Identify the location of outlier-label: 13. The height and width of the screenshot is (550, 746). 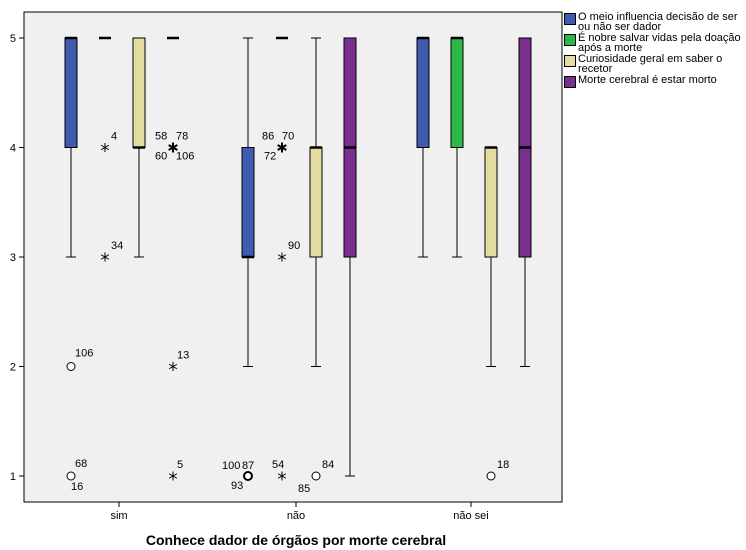
(183, 356).